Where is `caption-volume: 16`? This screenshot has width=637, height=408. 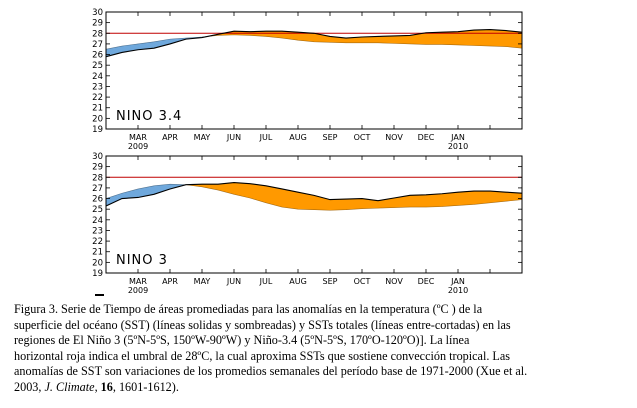 caption-volume: 16 is located at coordinates (106, 386).